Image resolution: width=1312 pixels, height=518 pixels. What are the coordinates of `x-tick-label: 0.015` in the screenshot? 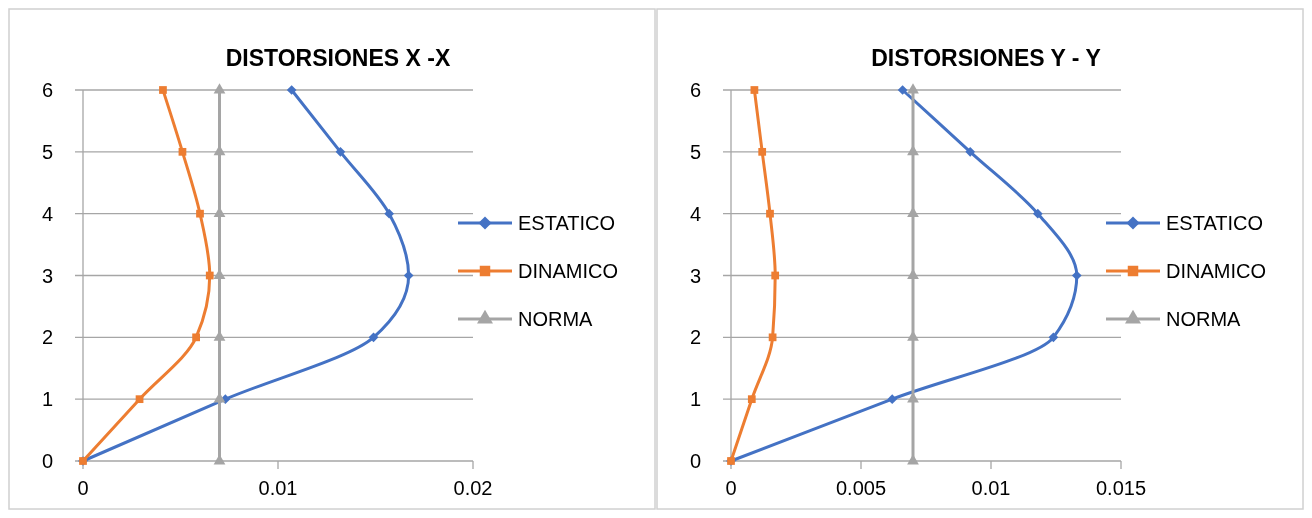 It's located at (1121, 488).